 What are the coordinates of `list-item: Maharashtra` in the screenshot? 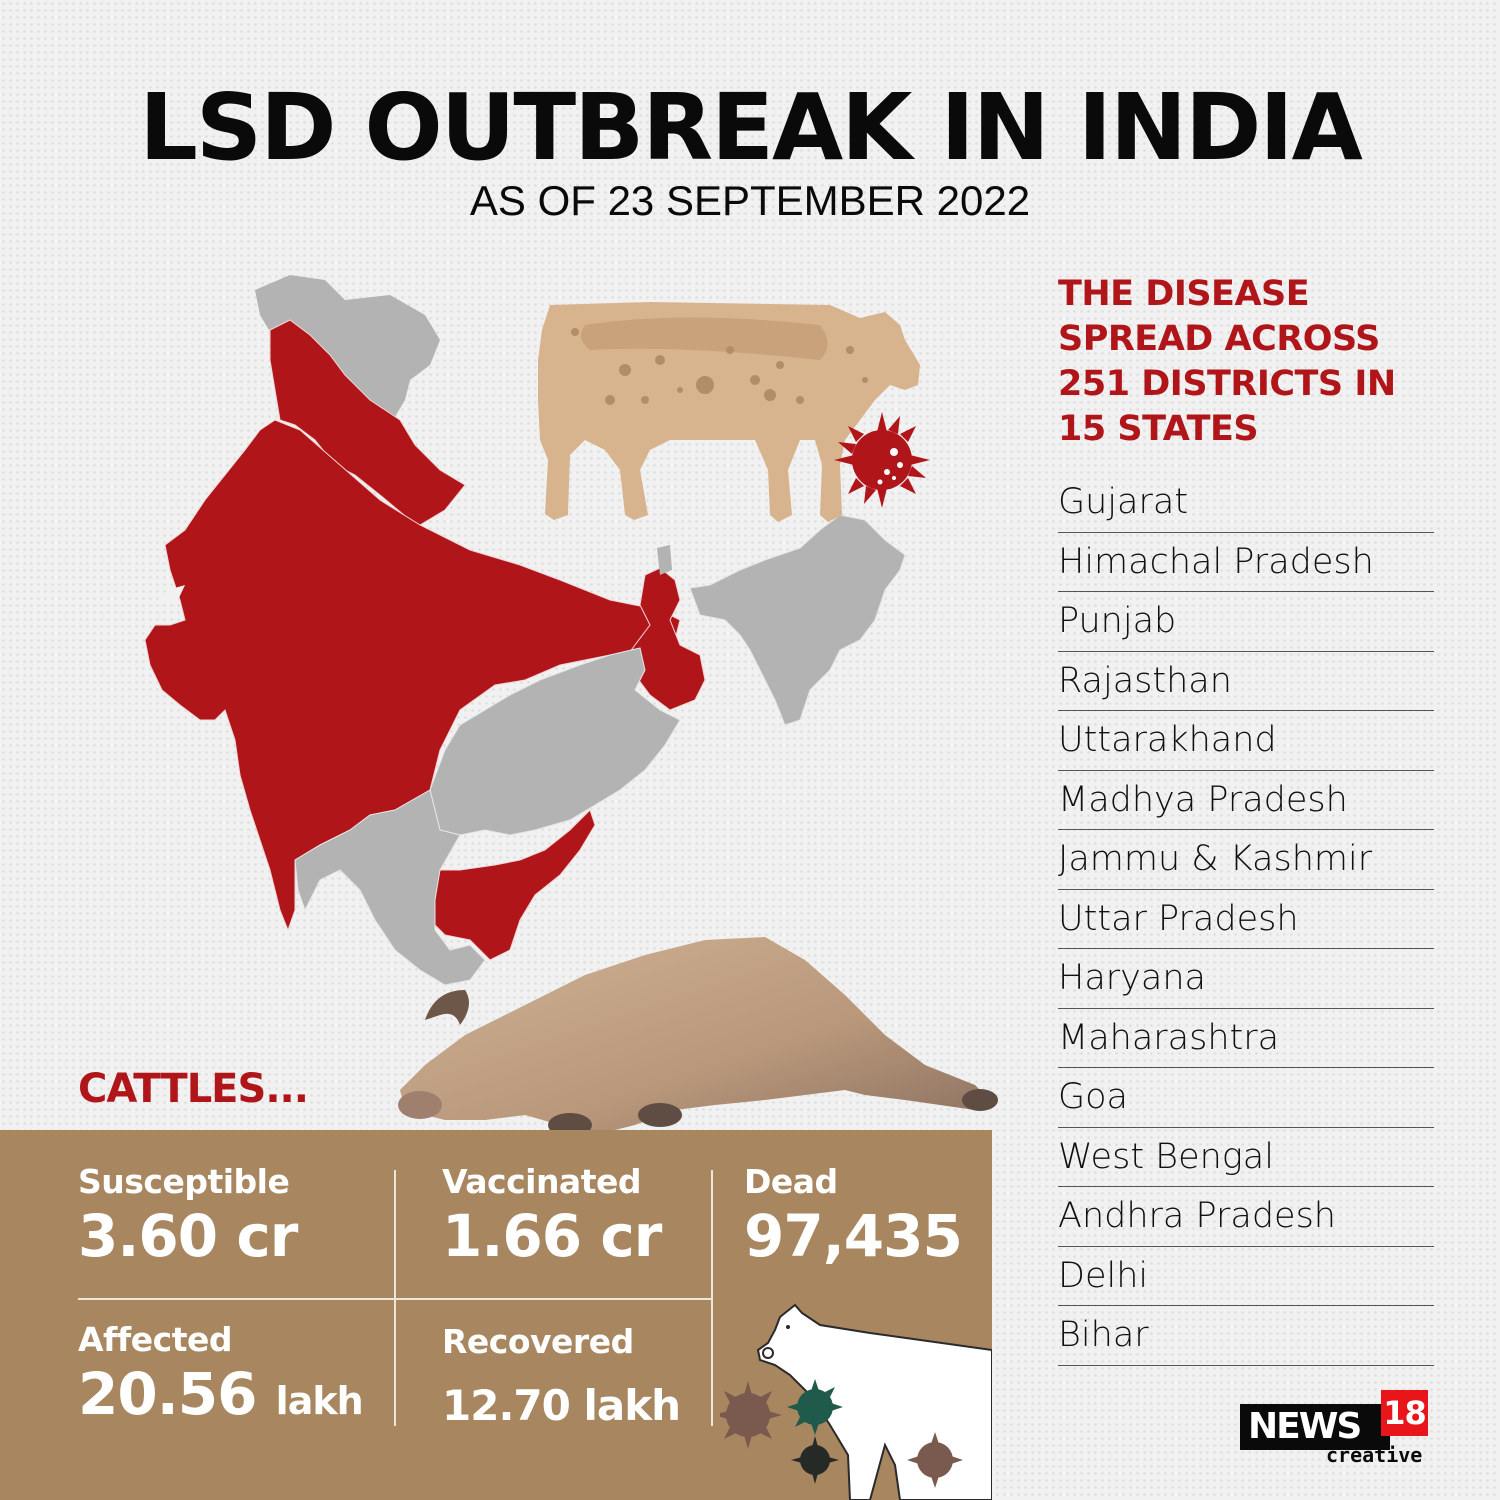 It's located at (1246, 1038).